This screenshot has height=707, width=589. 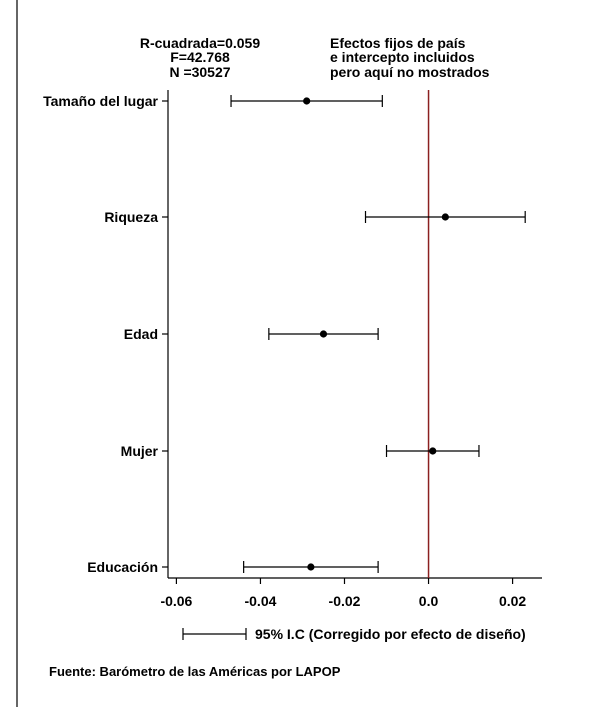 I want to click on x-axis-ticks: -0.06 -0.04 -0.02 0.0 0.02, so click(x=343, y=593).